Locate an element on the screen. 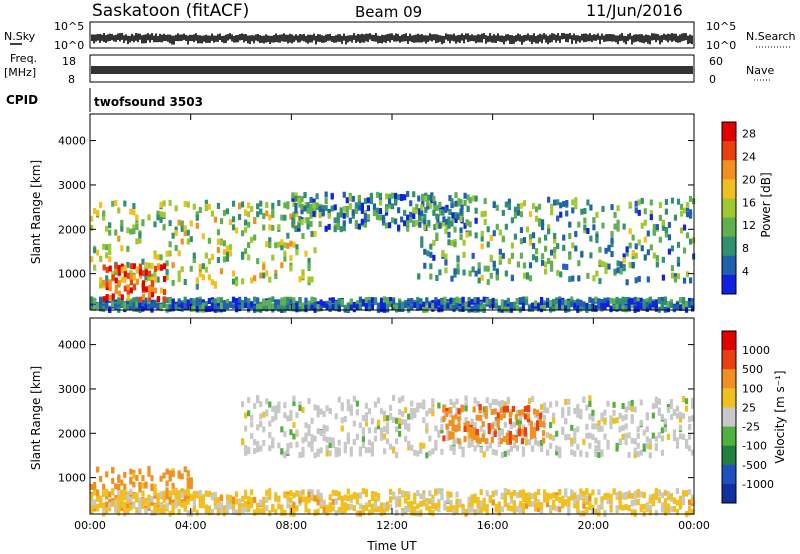 The width and height of the screenshot is (800, 554). cpid-label: CPID is located at coordinates (22, 100).